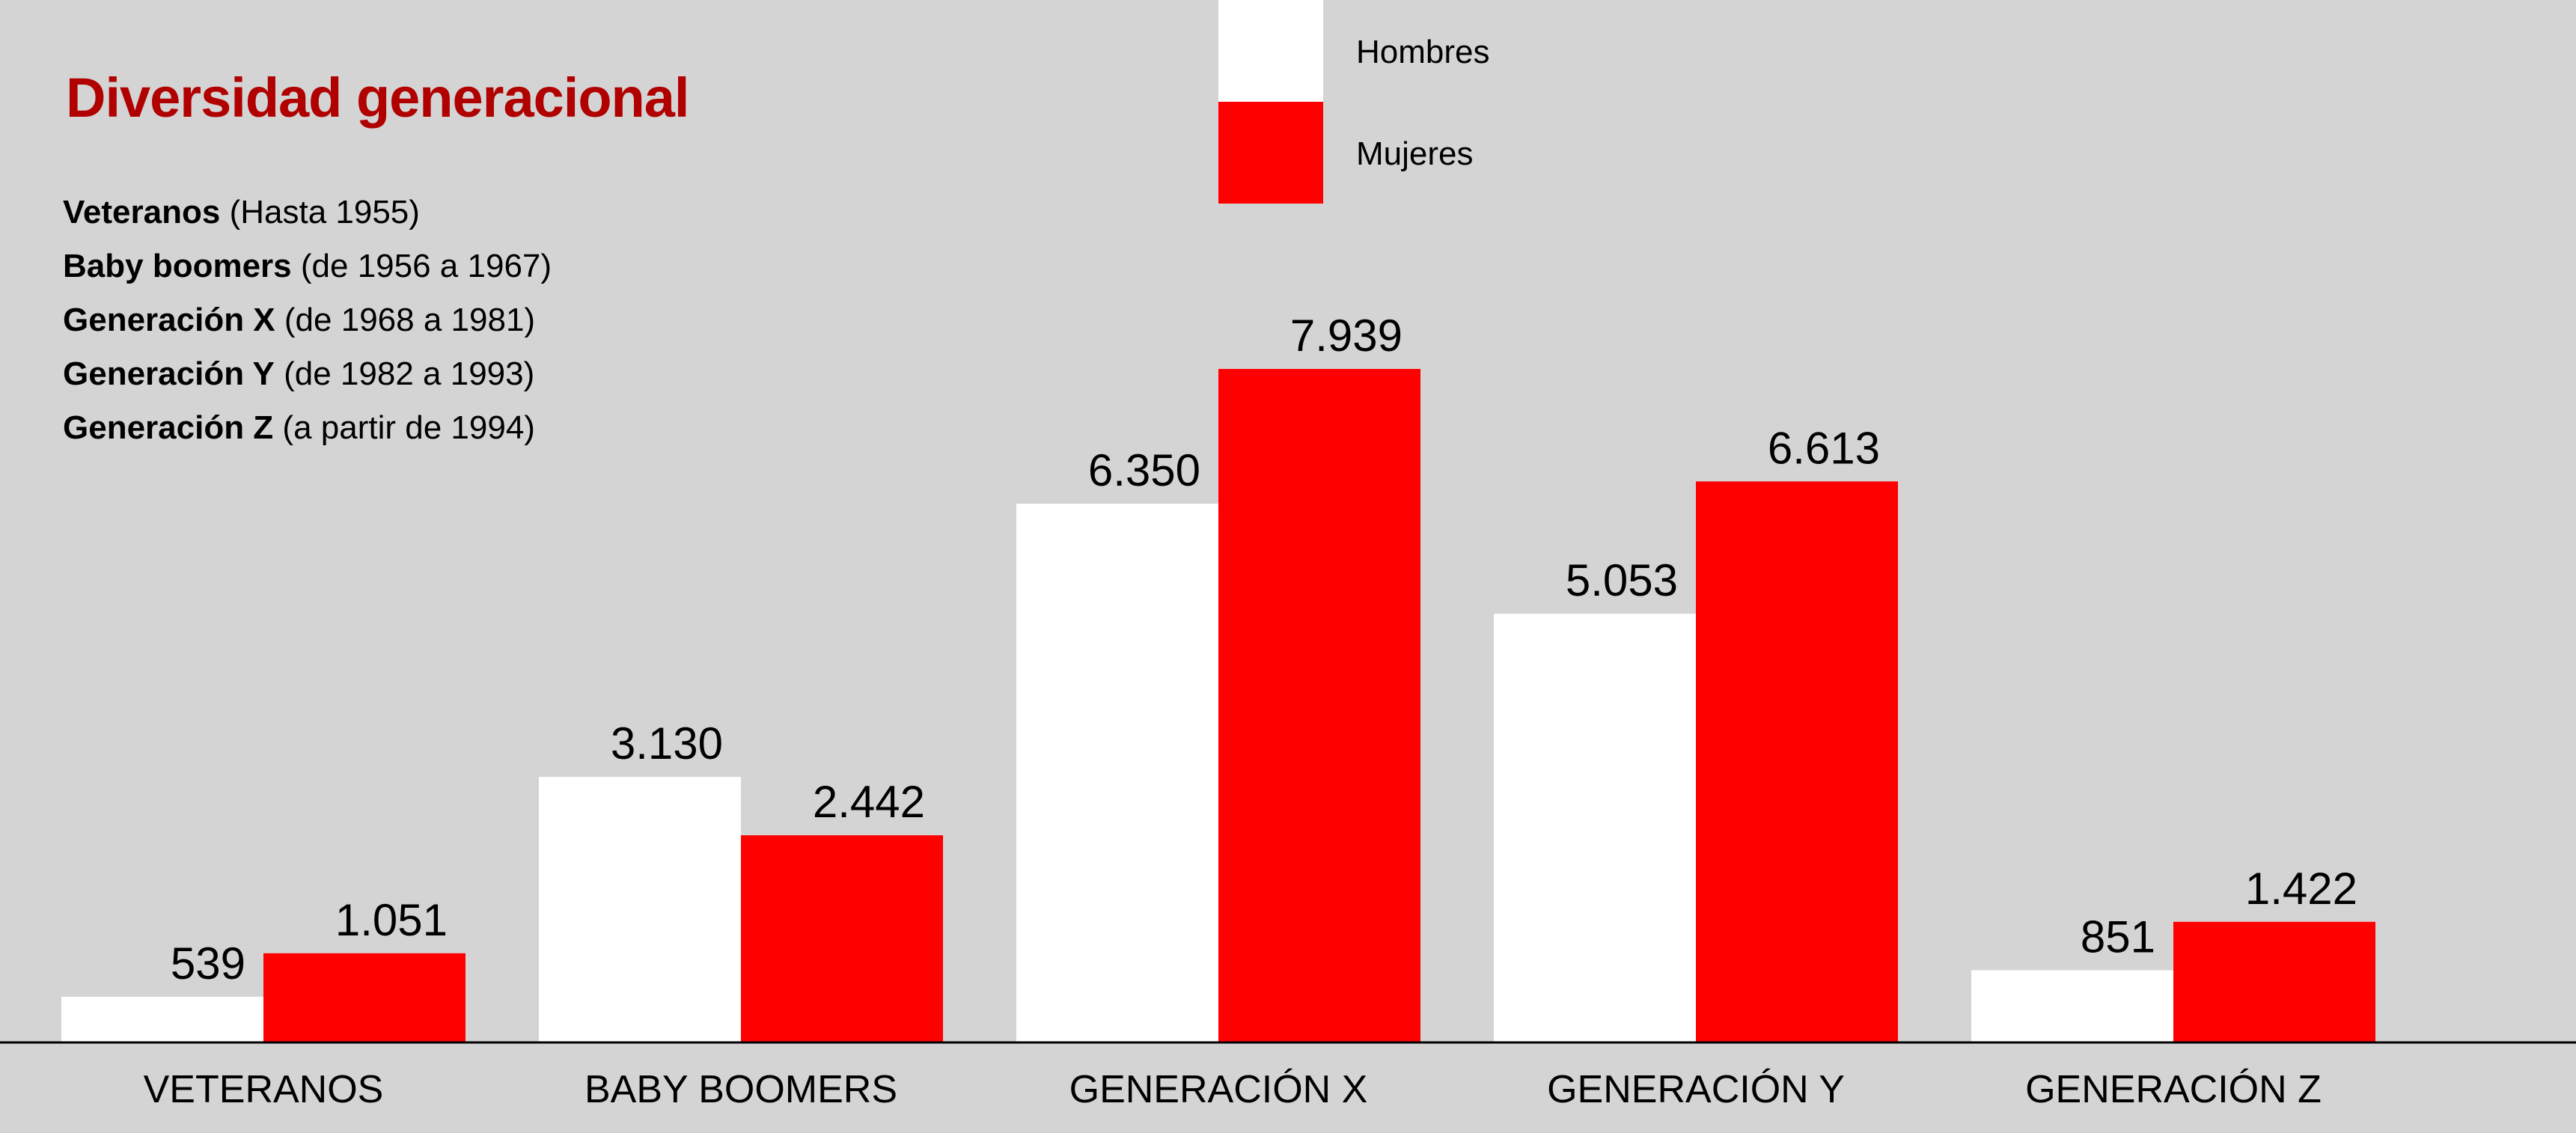  I want to click on data-label: 1.422, so click(2301, 889).